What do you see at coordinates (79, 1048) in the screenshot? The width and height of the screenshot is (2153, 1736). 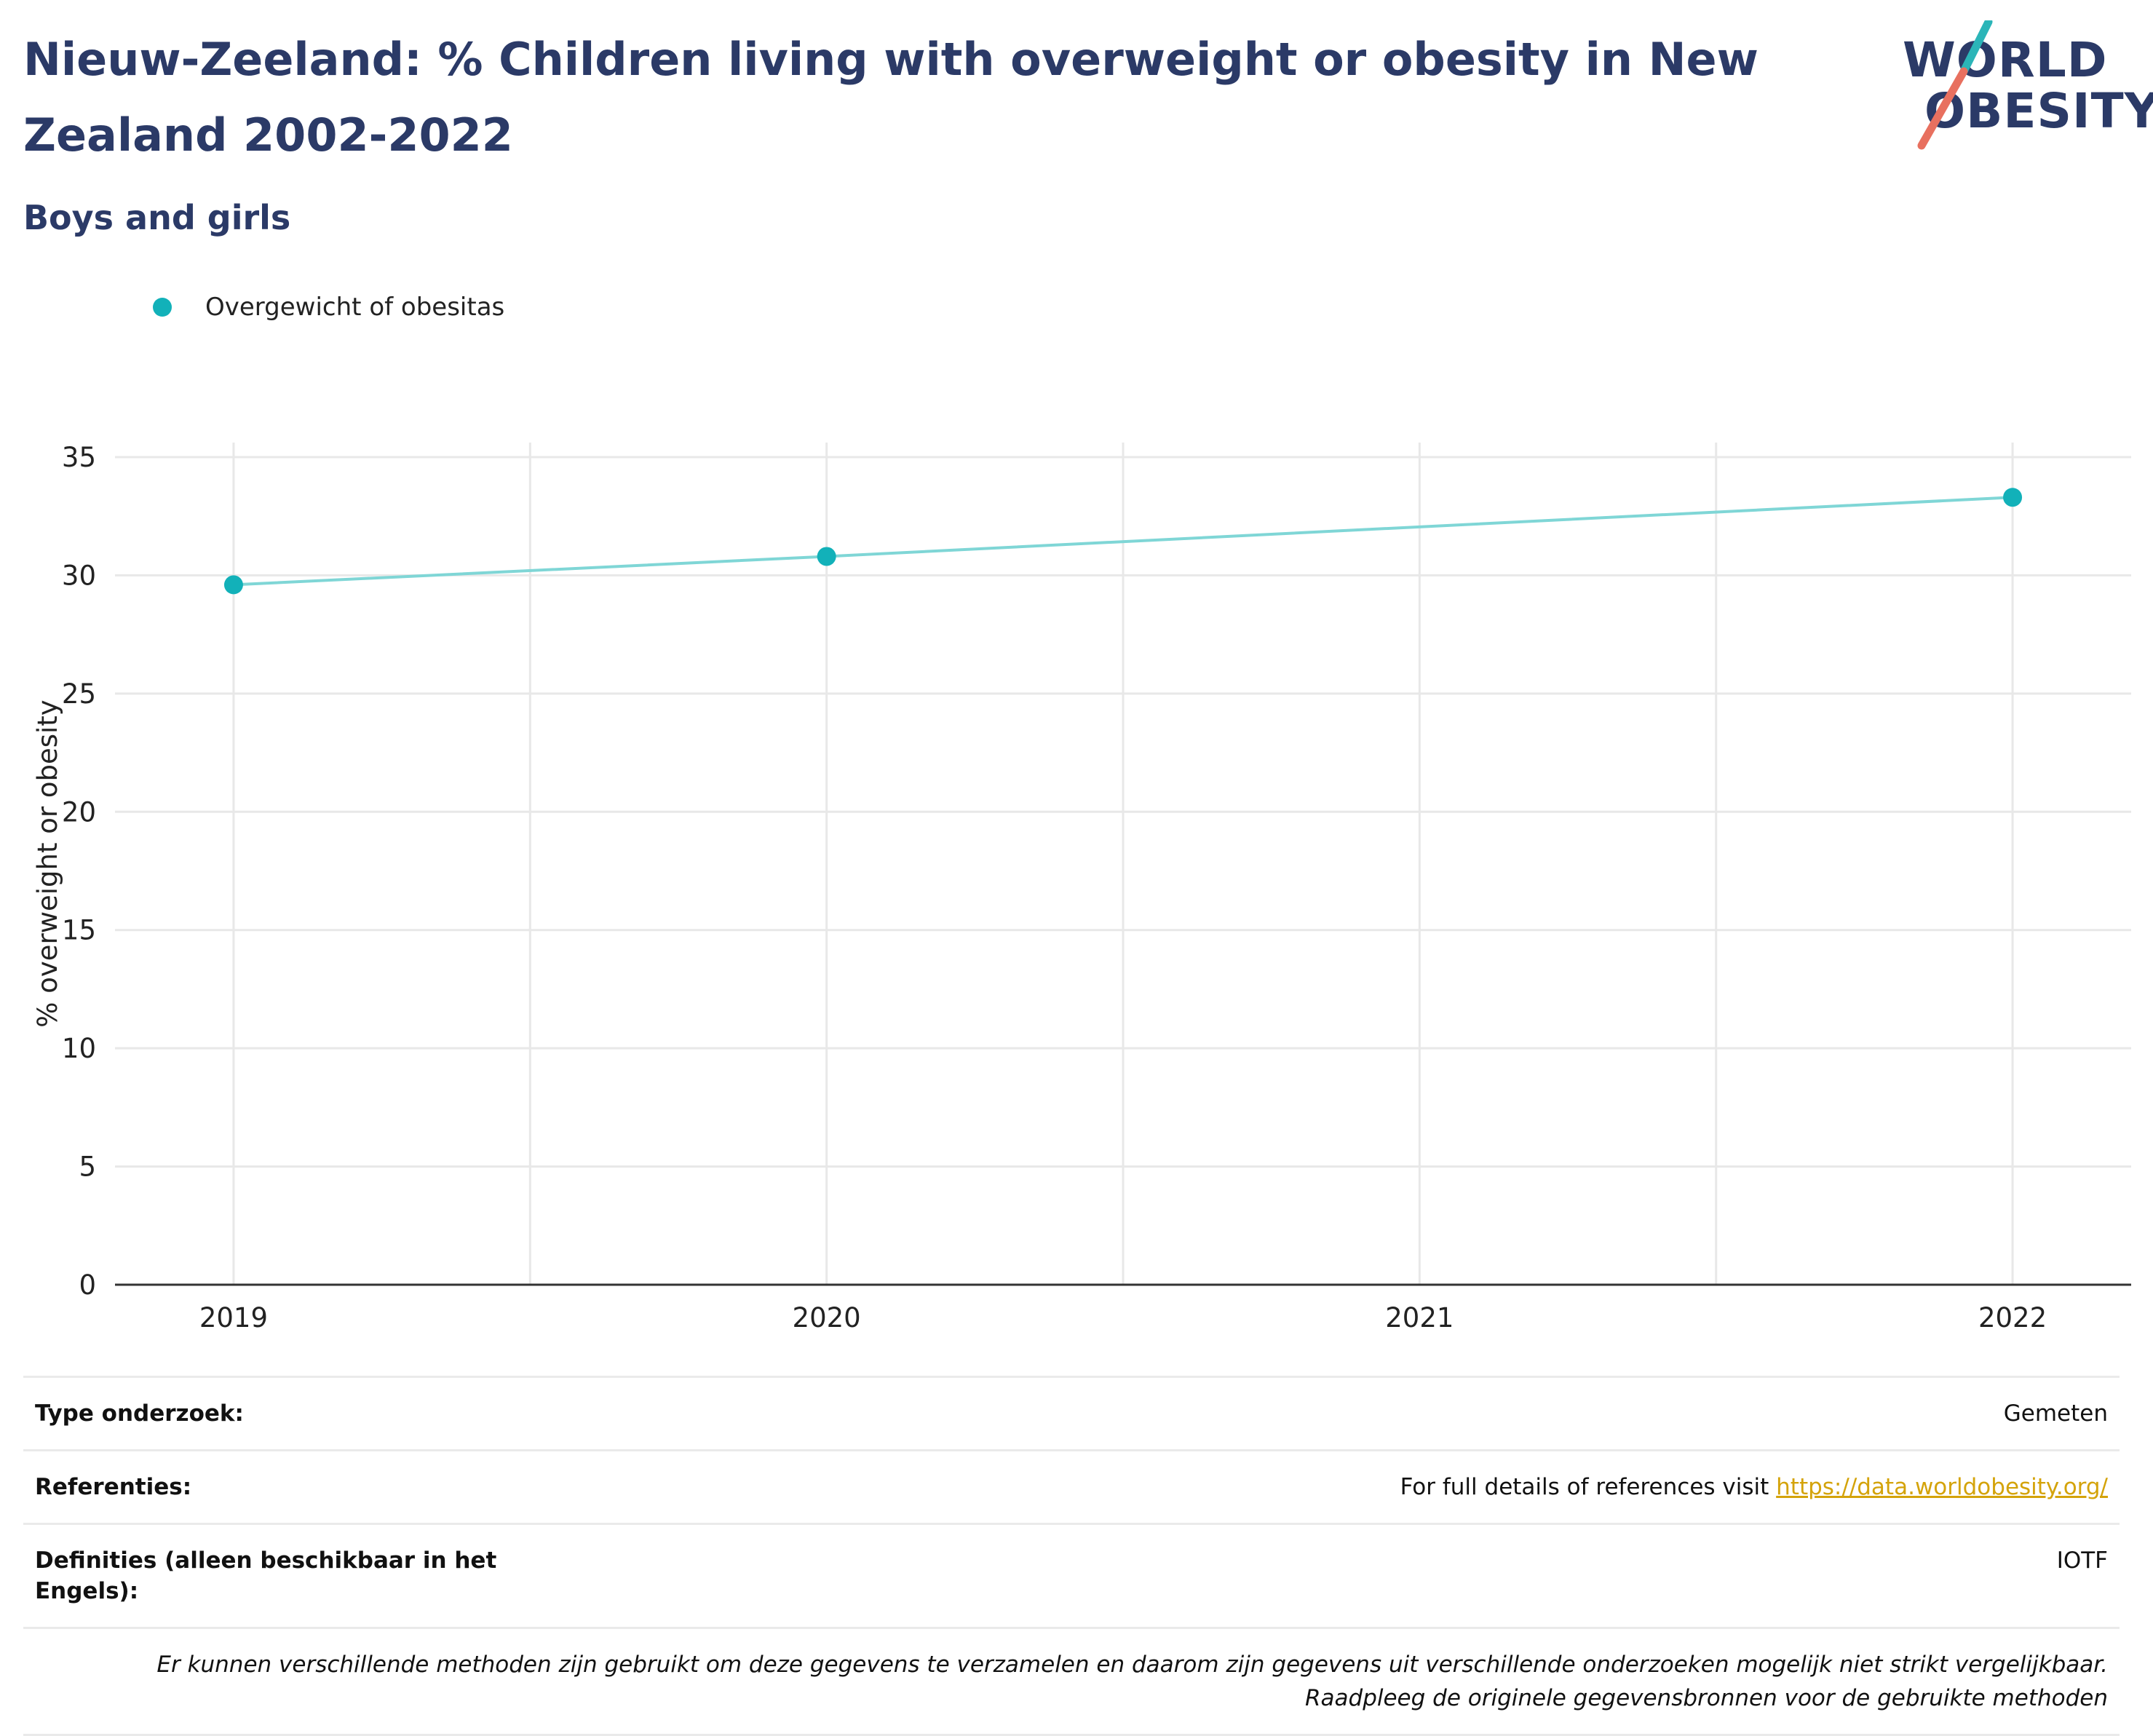 I see `y-tick-label: 10` at bounding box center [79, 1048].